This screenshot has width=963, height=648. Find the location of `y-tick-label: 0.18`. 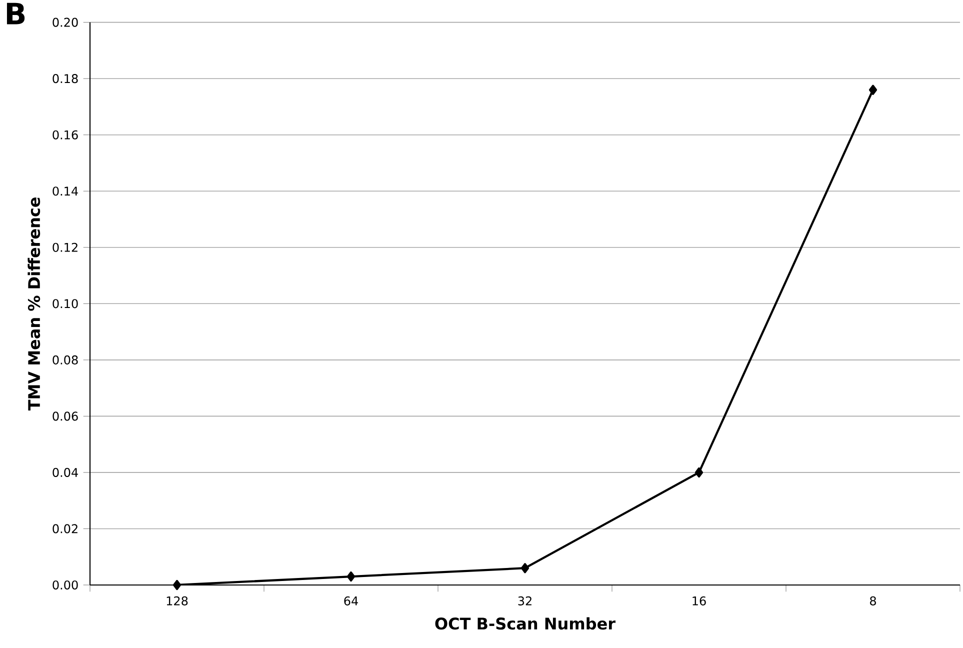

y-tick-label: 0.18 is located at coordinates (65, 79).